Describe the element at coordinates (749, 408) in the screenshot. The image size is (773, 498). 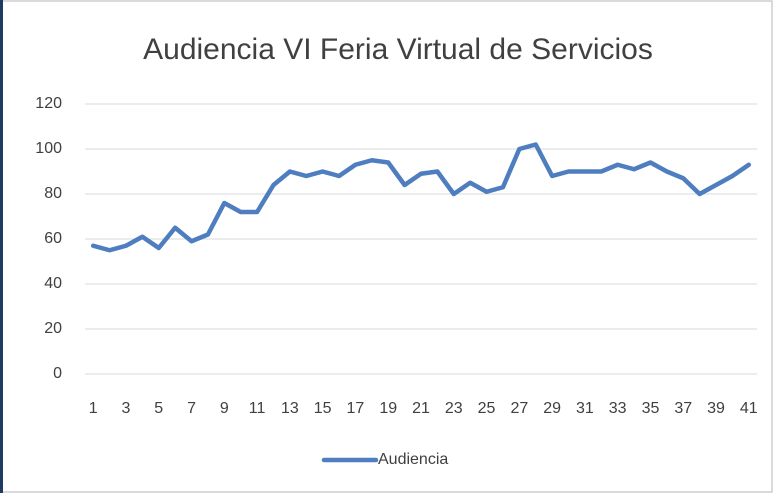
I see `x-tick-label: 41` at that location.